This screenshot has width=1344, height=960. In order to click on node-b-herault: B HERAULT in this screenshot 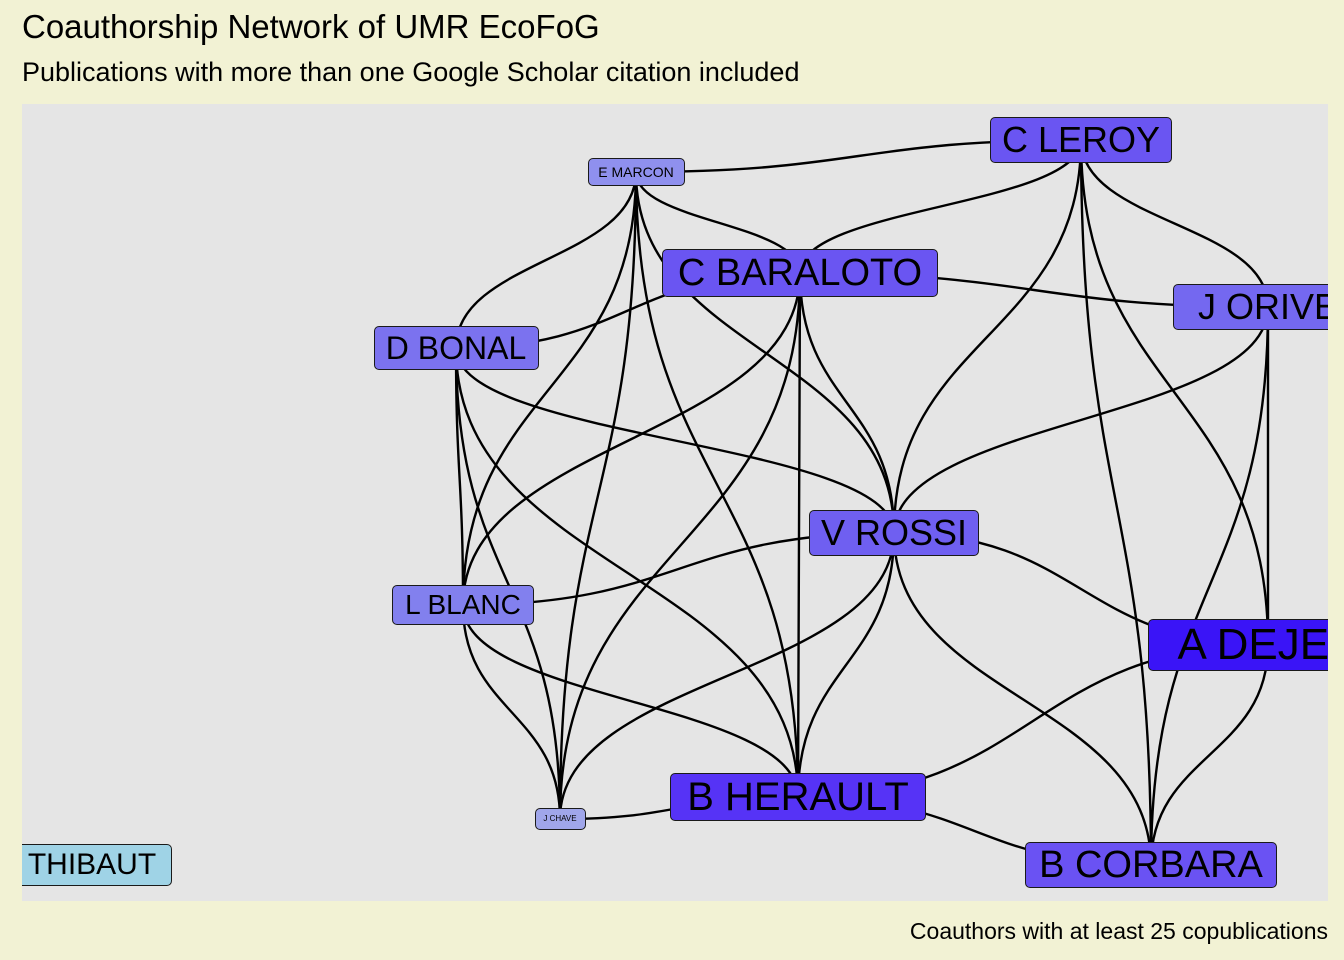, I will do `click(798, 797)`.